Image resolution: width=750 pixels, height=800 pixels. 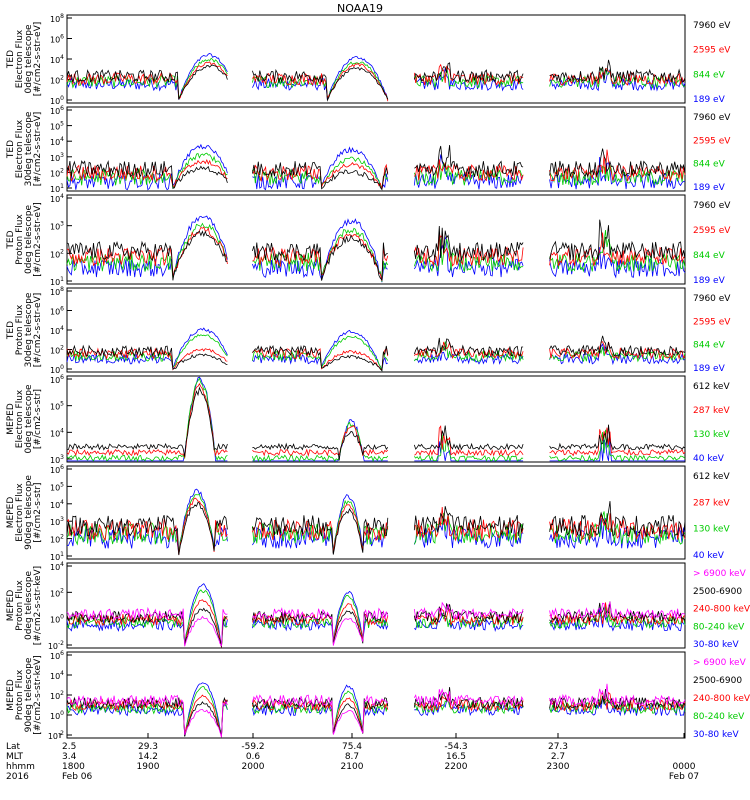 I want to click on x-row-label: Lat, so click(x=13, y=747).